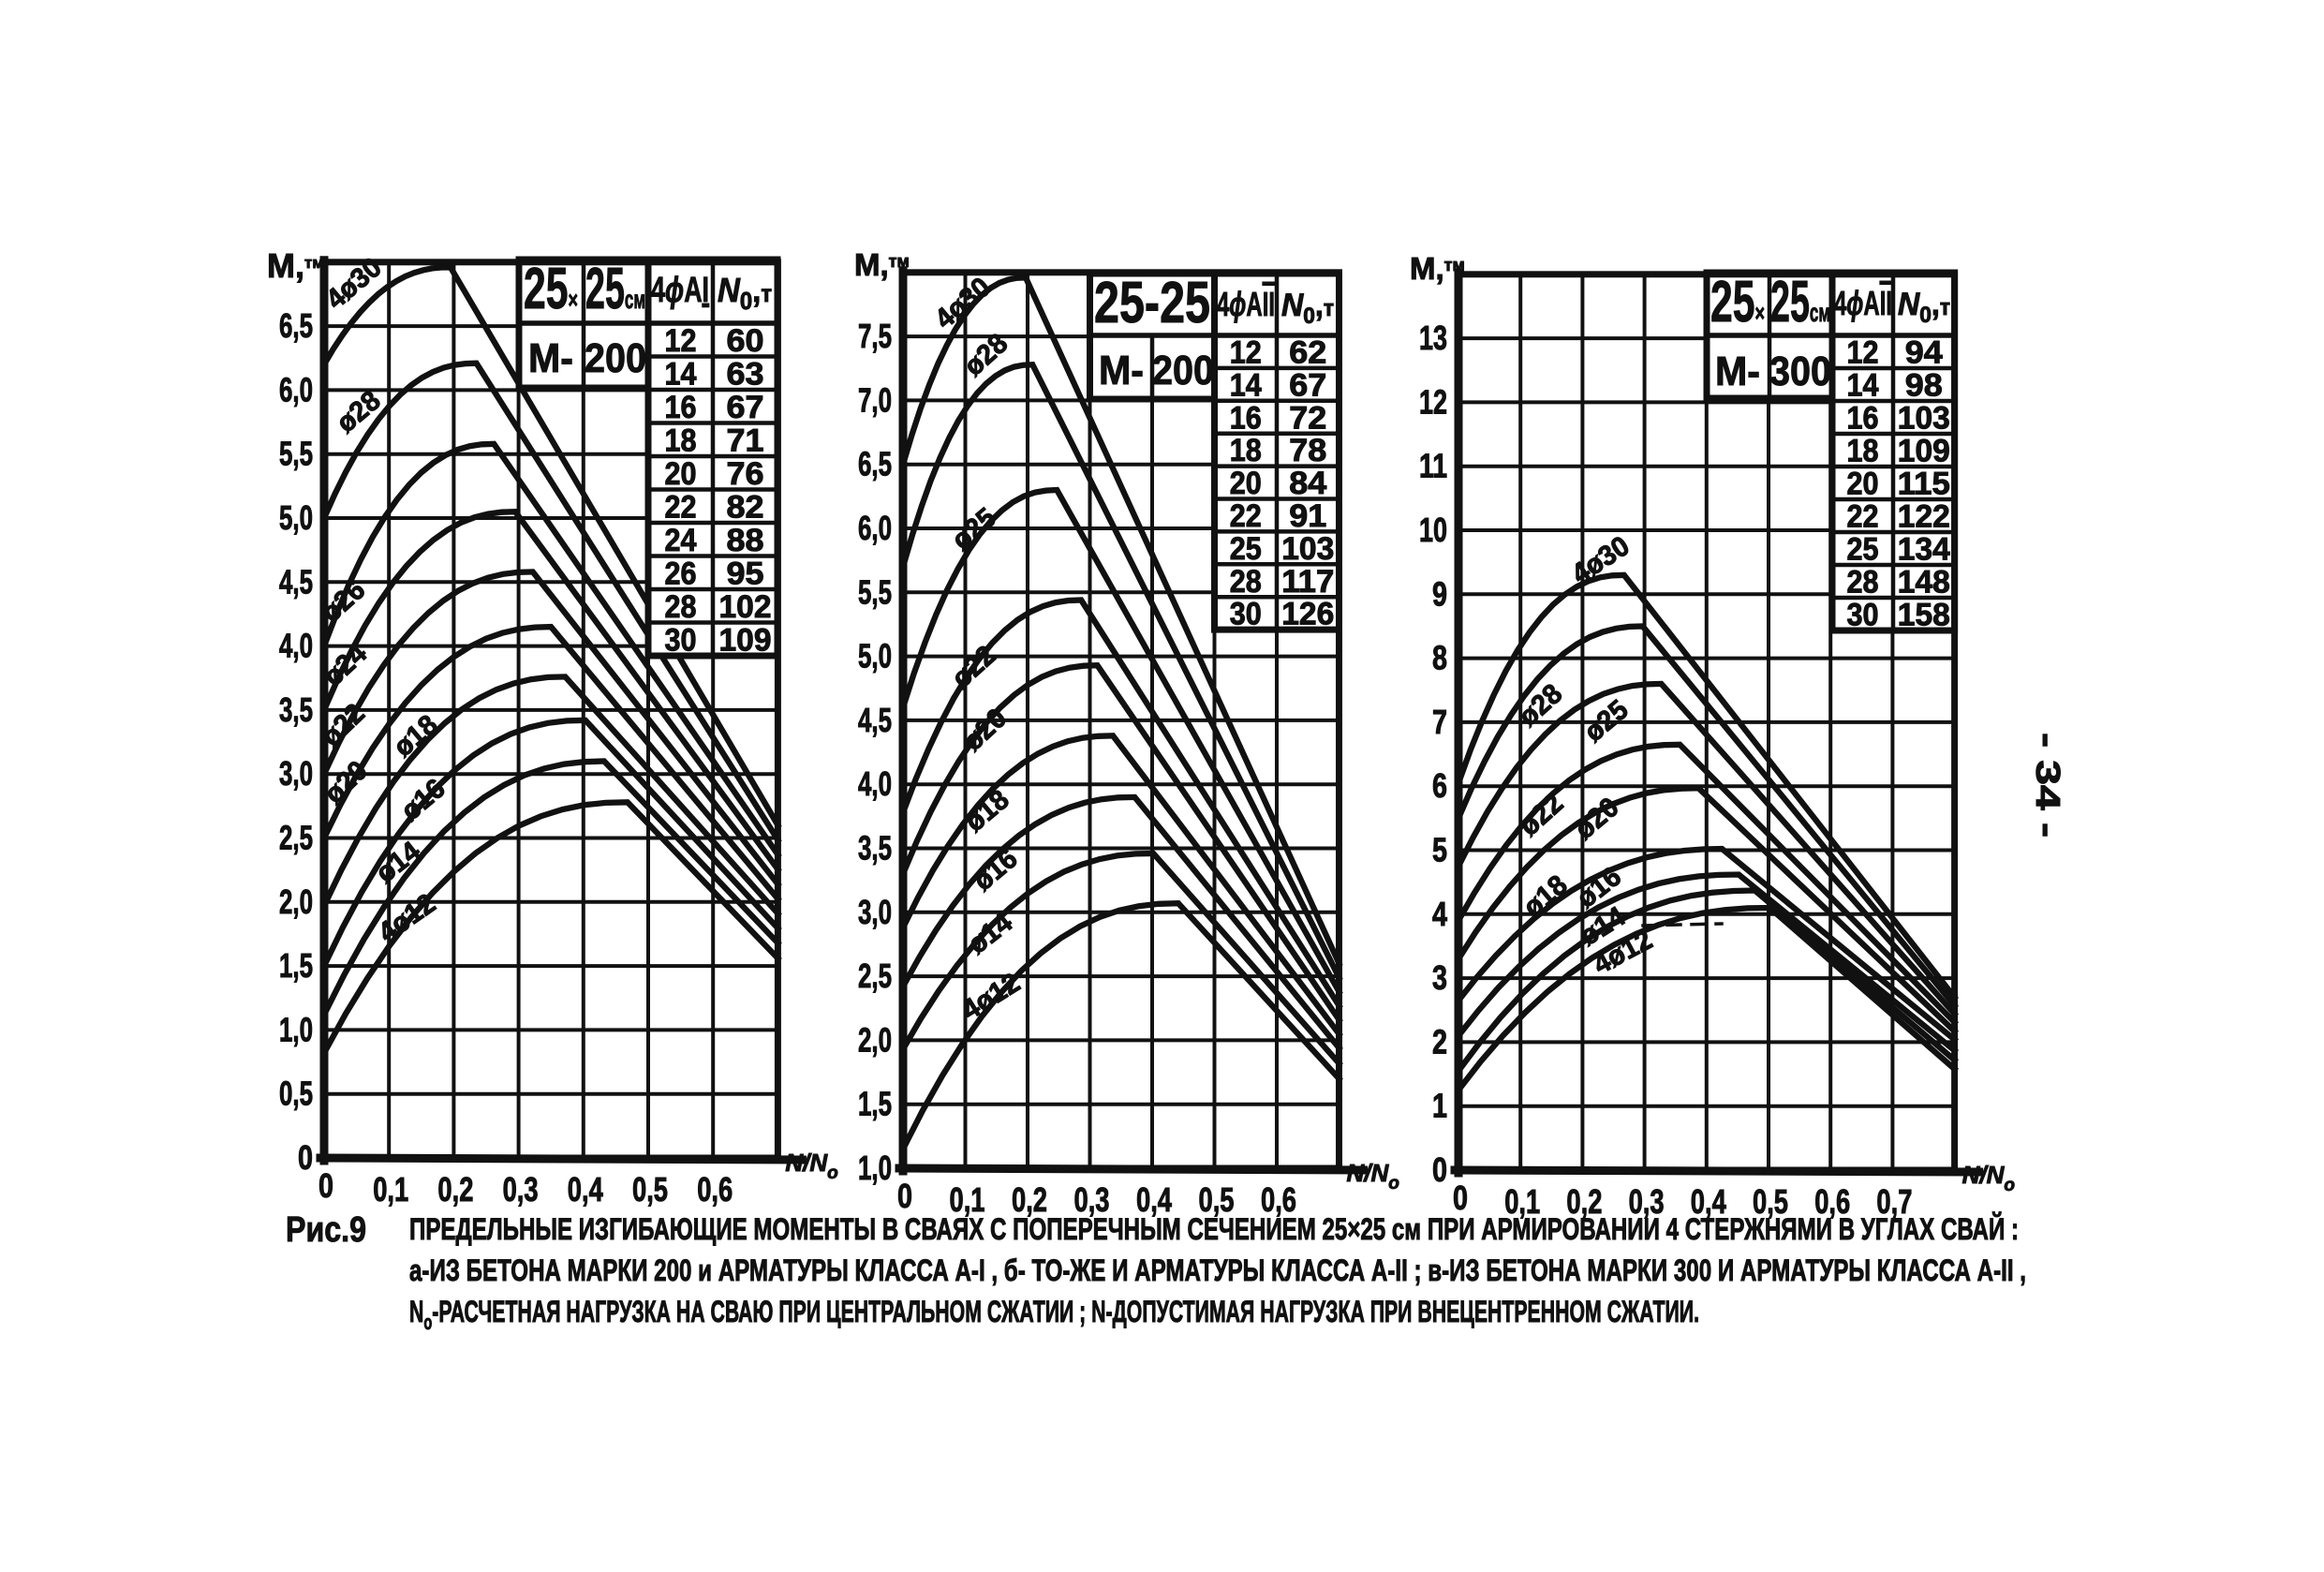  I want to click on svg-text: 0,4, so click(1154, 1199).